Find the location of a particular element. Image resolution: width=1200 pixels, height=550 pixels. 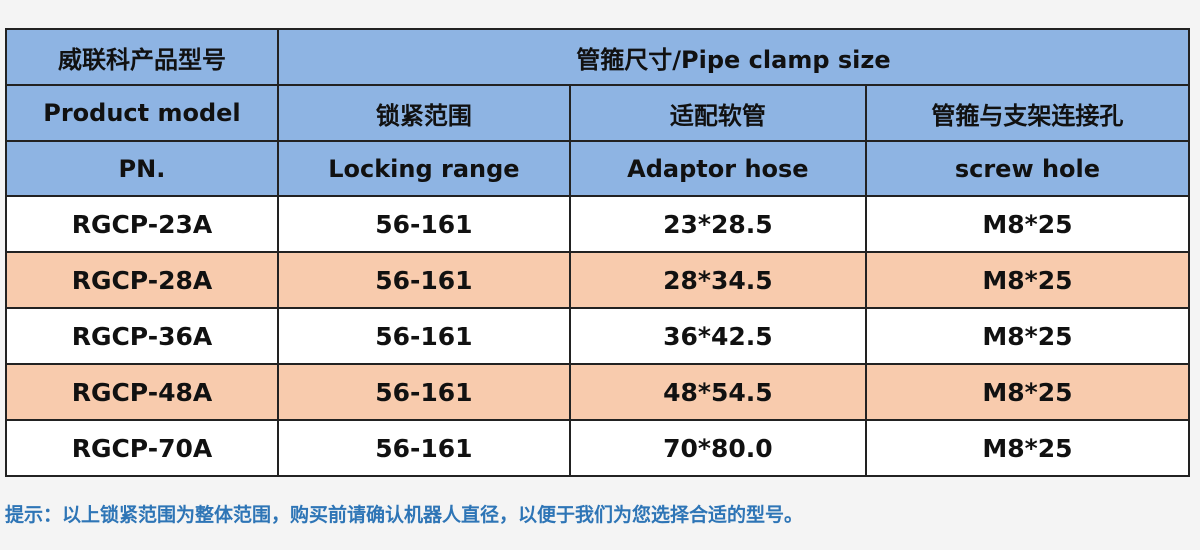

header-adaptor-hose-cn: 适配软管 is located at coordinates (717, 113).